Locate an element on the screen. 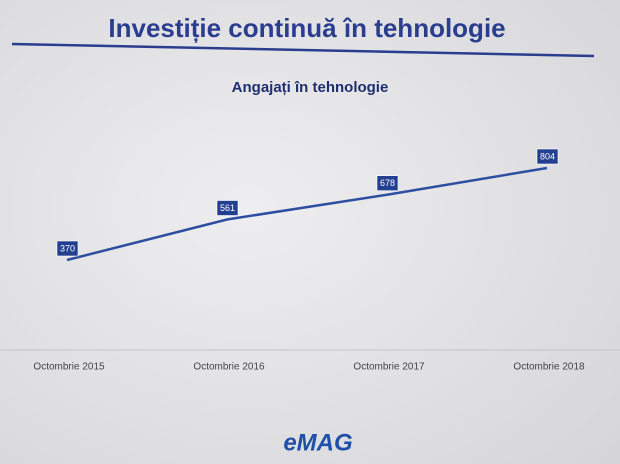 Image resolution: width=620 pixels, height=464 pixels. chart-title: Investiție continuă în tehnologie is located at coordinates (306, 28).